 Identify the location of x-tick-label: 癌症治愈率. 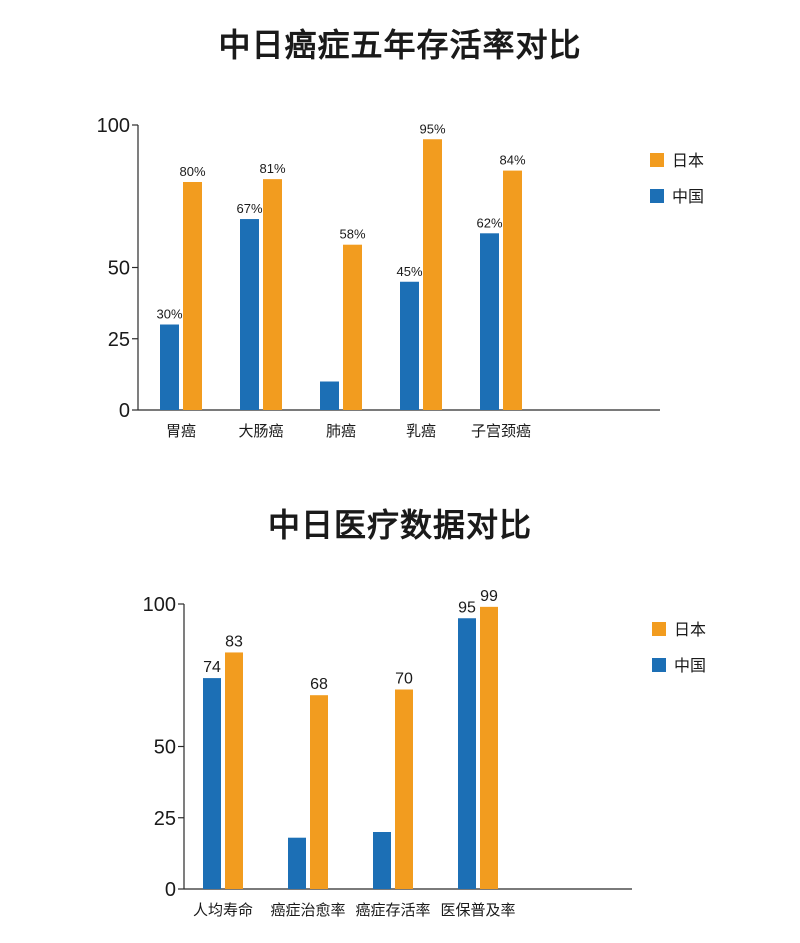
(307, 910).